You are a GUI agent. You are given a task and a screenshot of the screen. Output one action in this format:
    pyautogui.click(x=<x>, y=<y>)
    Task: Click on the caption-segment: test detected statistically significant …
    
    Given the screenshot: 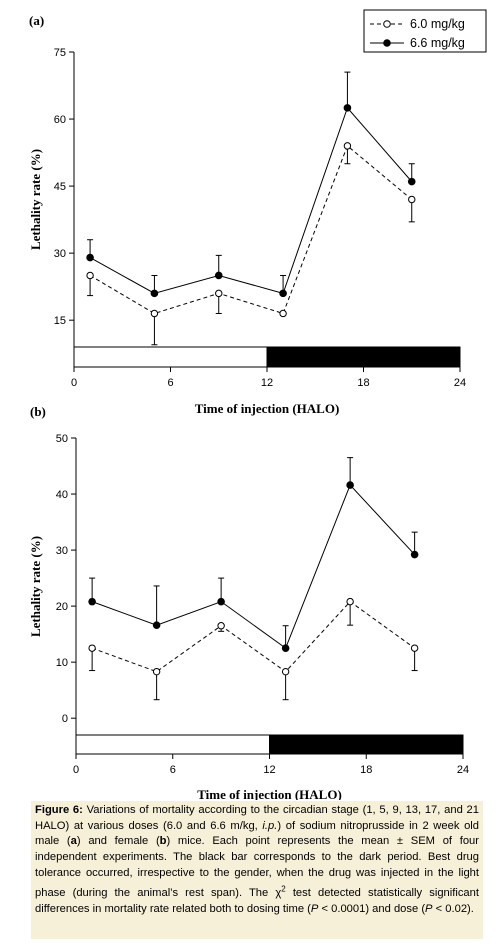 What is the action you would take?
    pyautogui.click(x=257, y=901)
    